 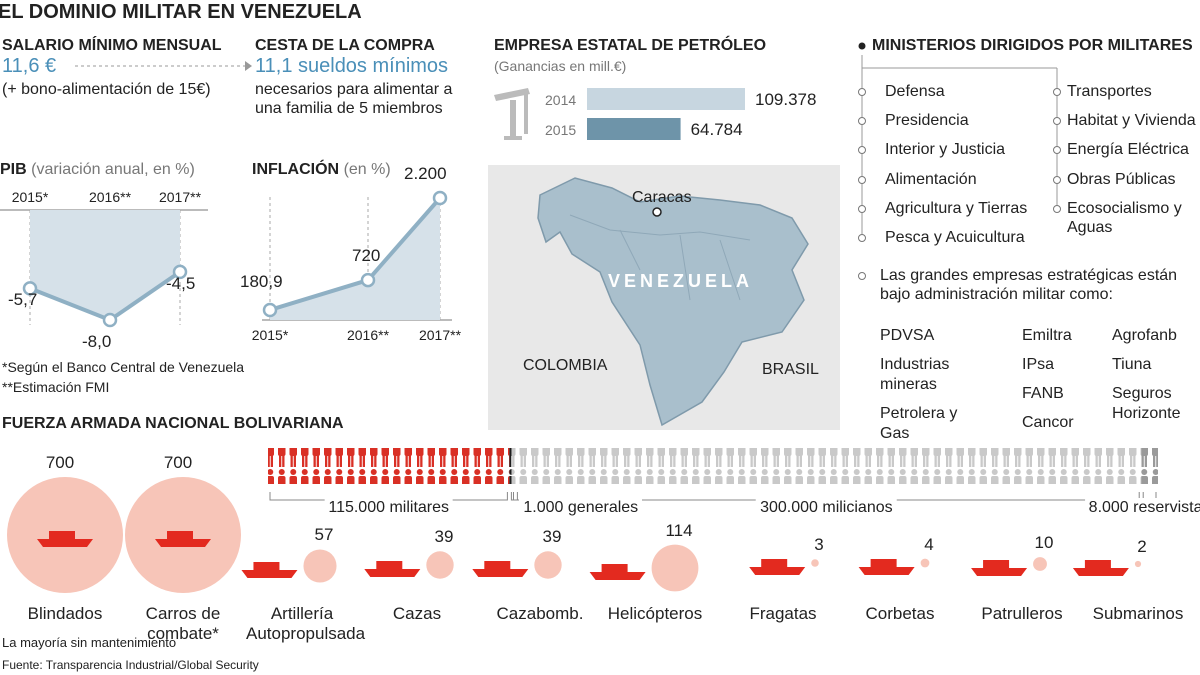 I want to click on chart-title: PIB, so click(x=13, y=169).